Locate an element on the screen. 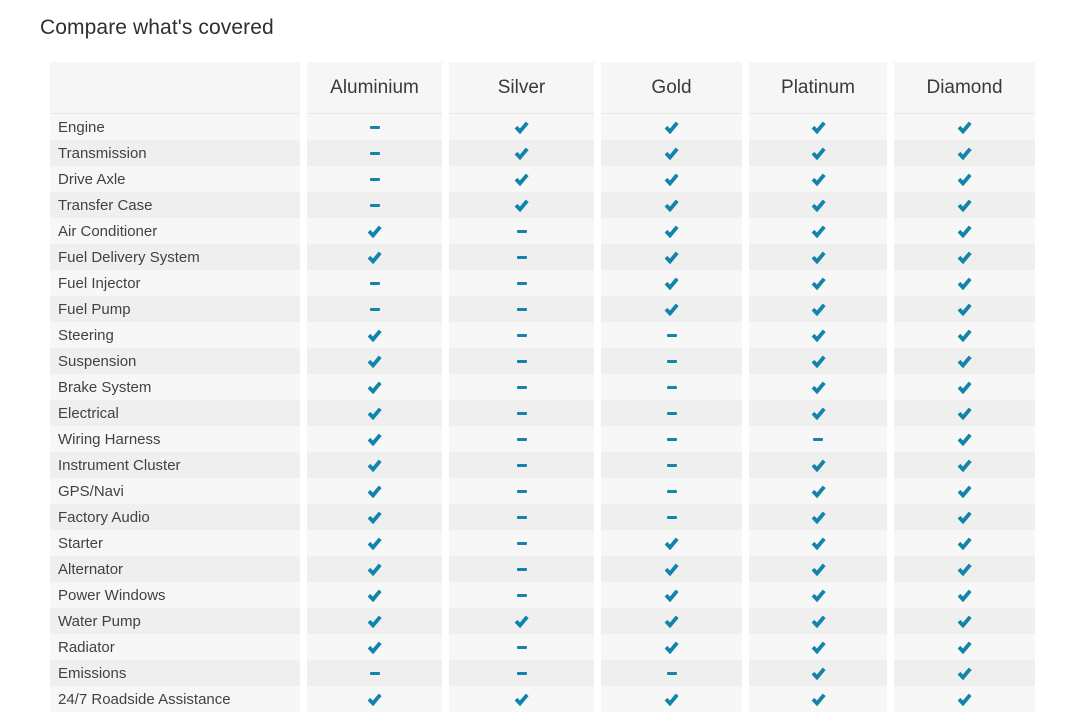 The height and width of the screenshot is (727, 1080). table-row: Steering is located at coordinates (543, 335).